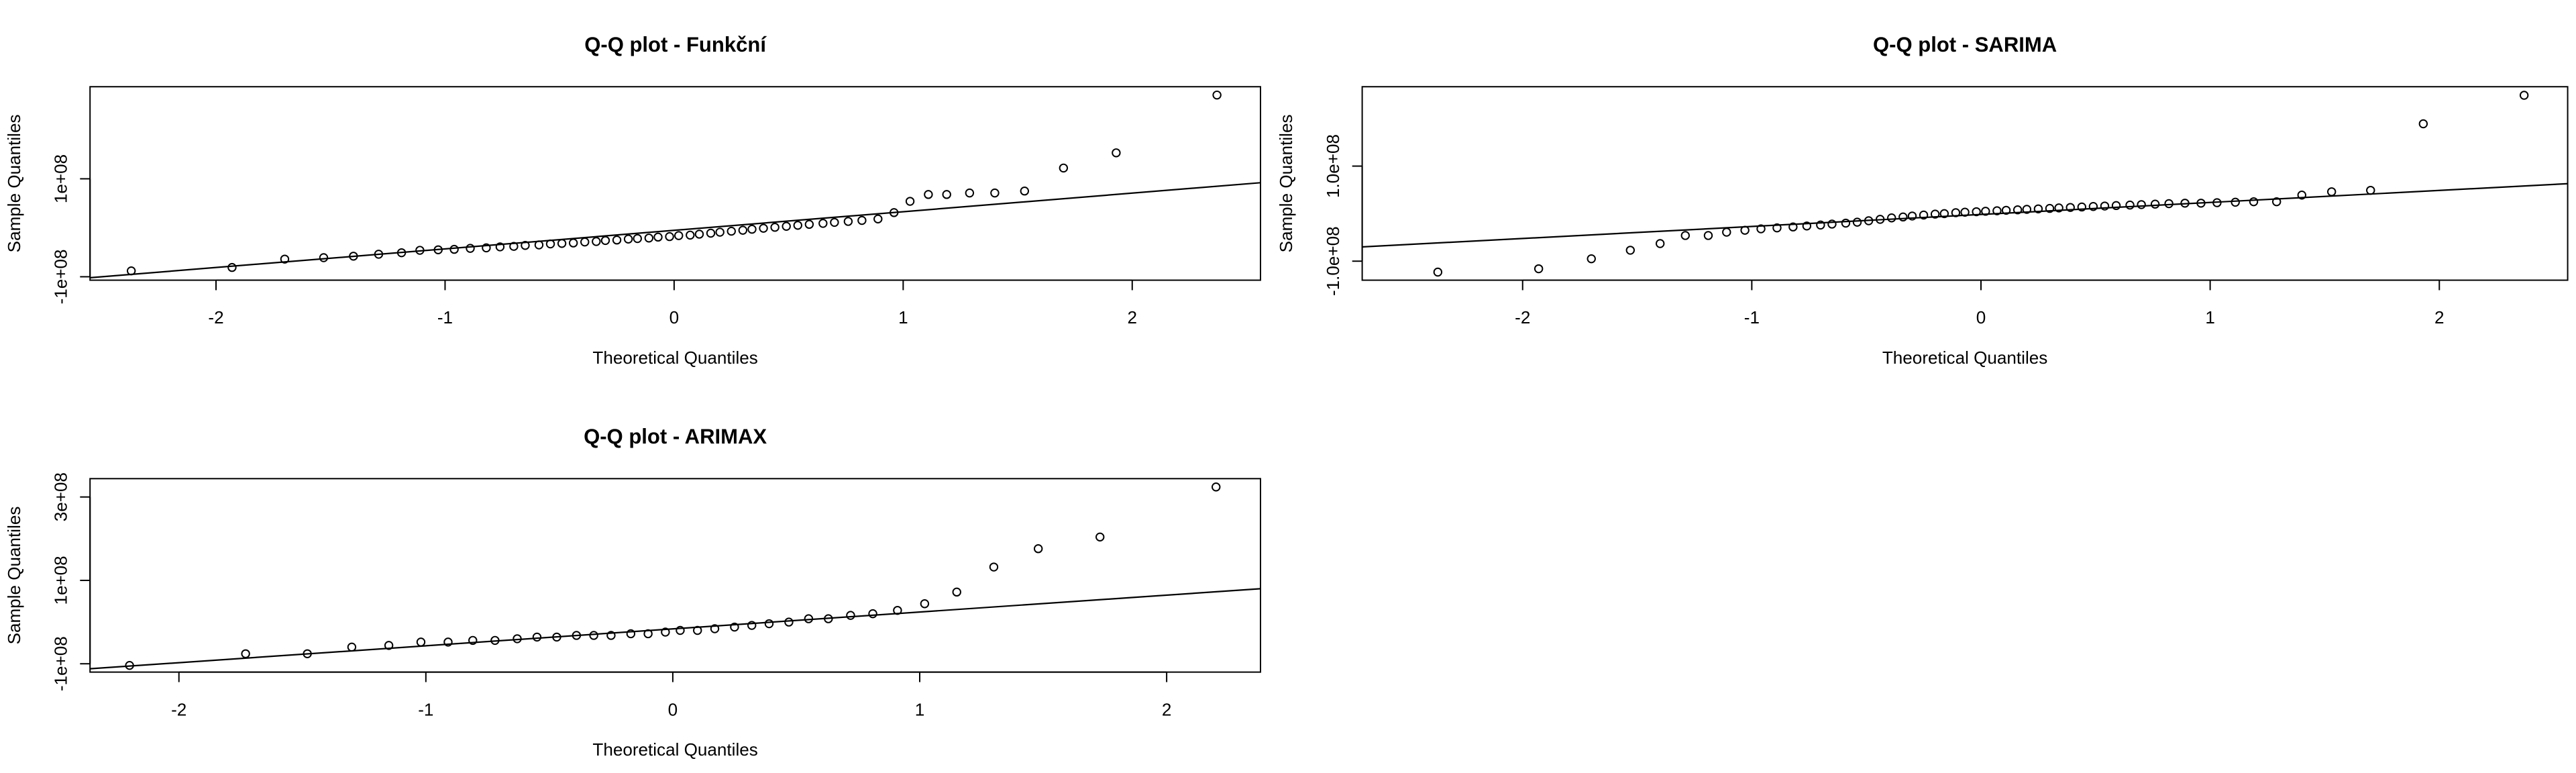  I want to click on x-tick-label: 2, so click(2439, 317).